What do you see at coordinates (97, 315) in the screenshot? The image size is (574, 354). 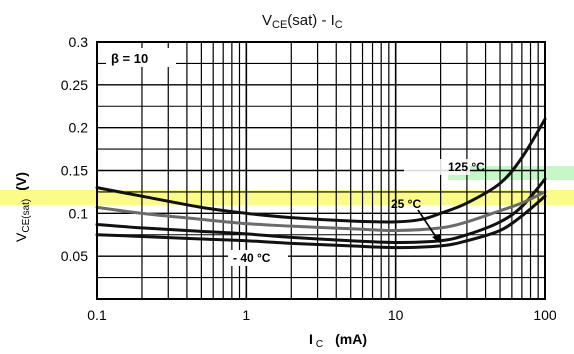 I see `x-tick-label: 0.1` at bounding box center [97, 315].